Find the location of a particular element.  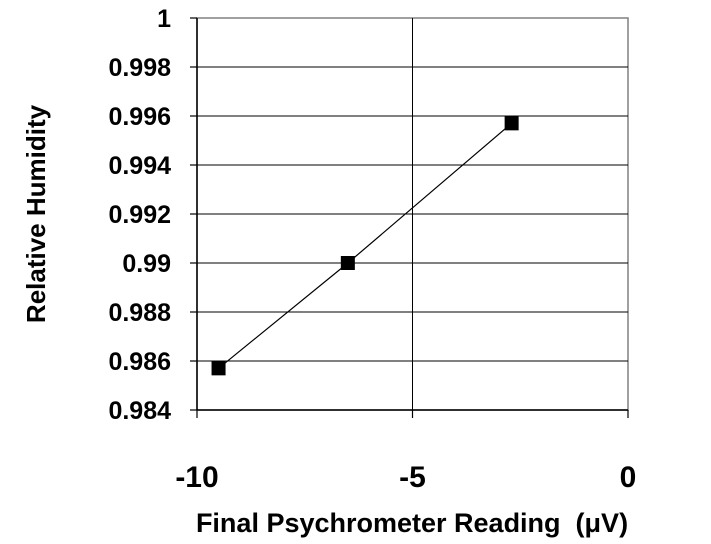

y-tick-label: 0.998 is located at coordinates (139, 68).